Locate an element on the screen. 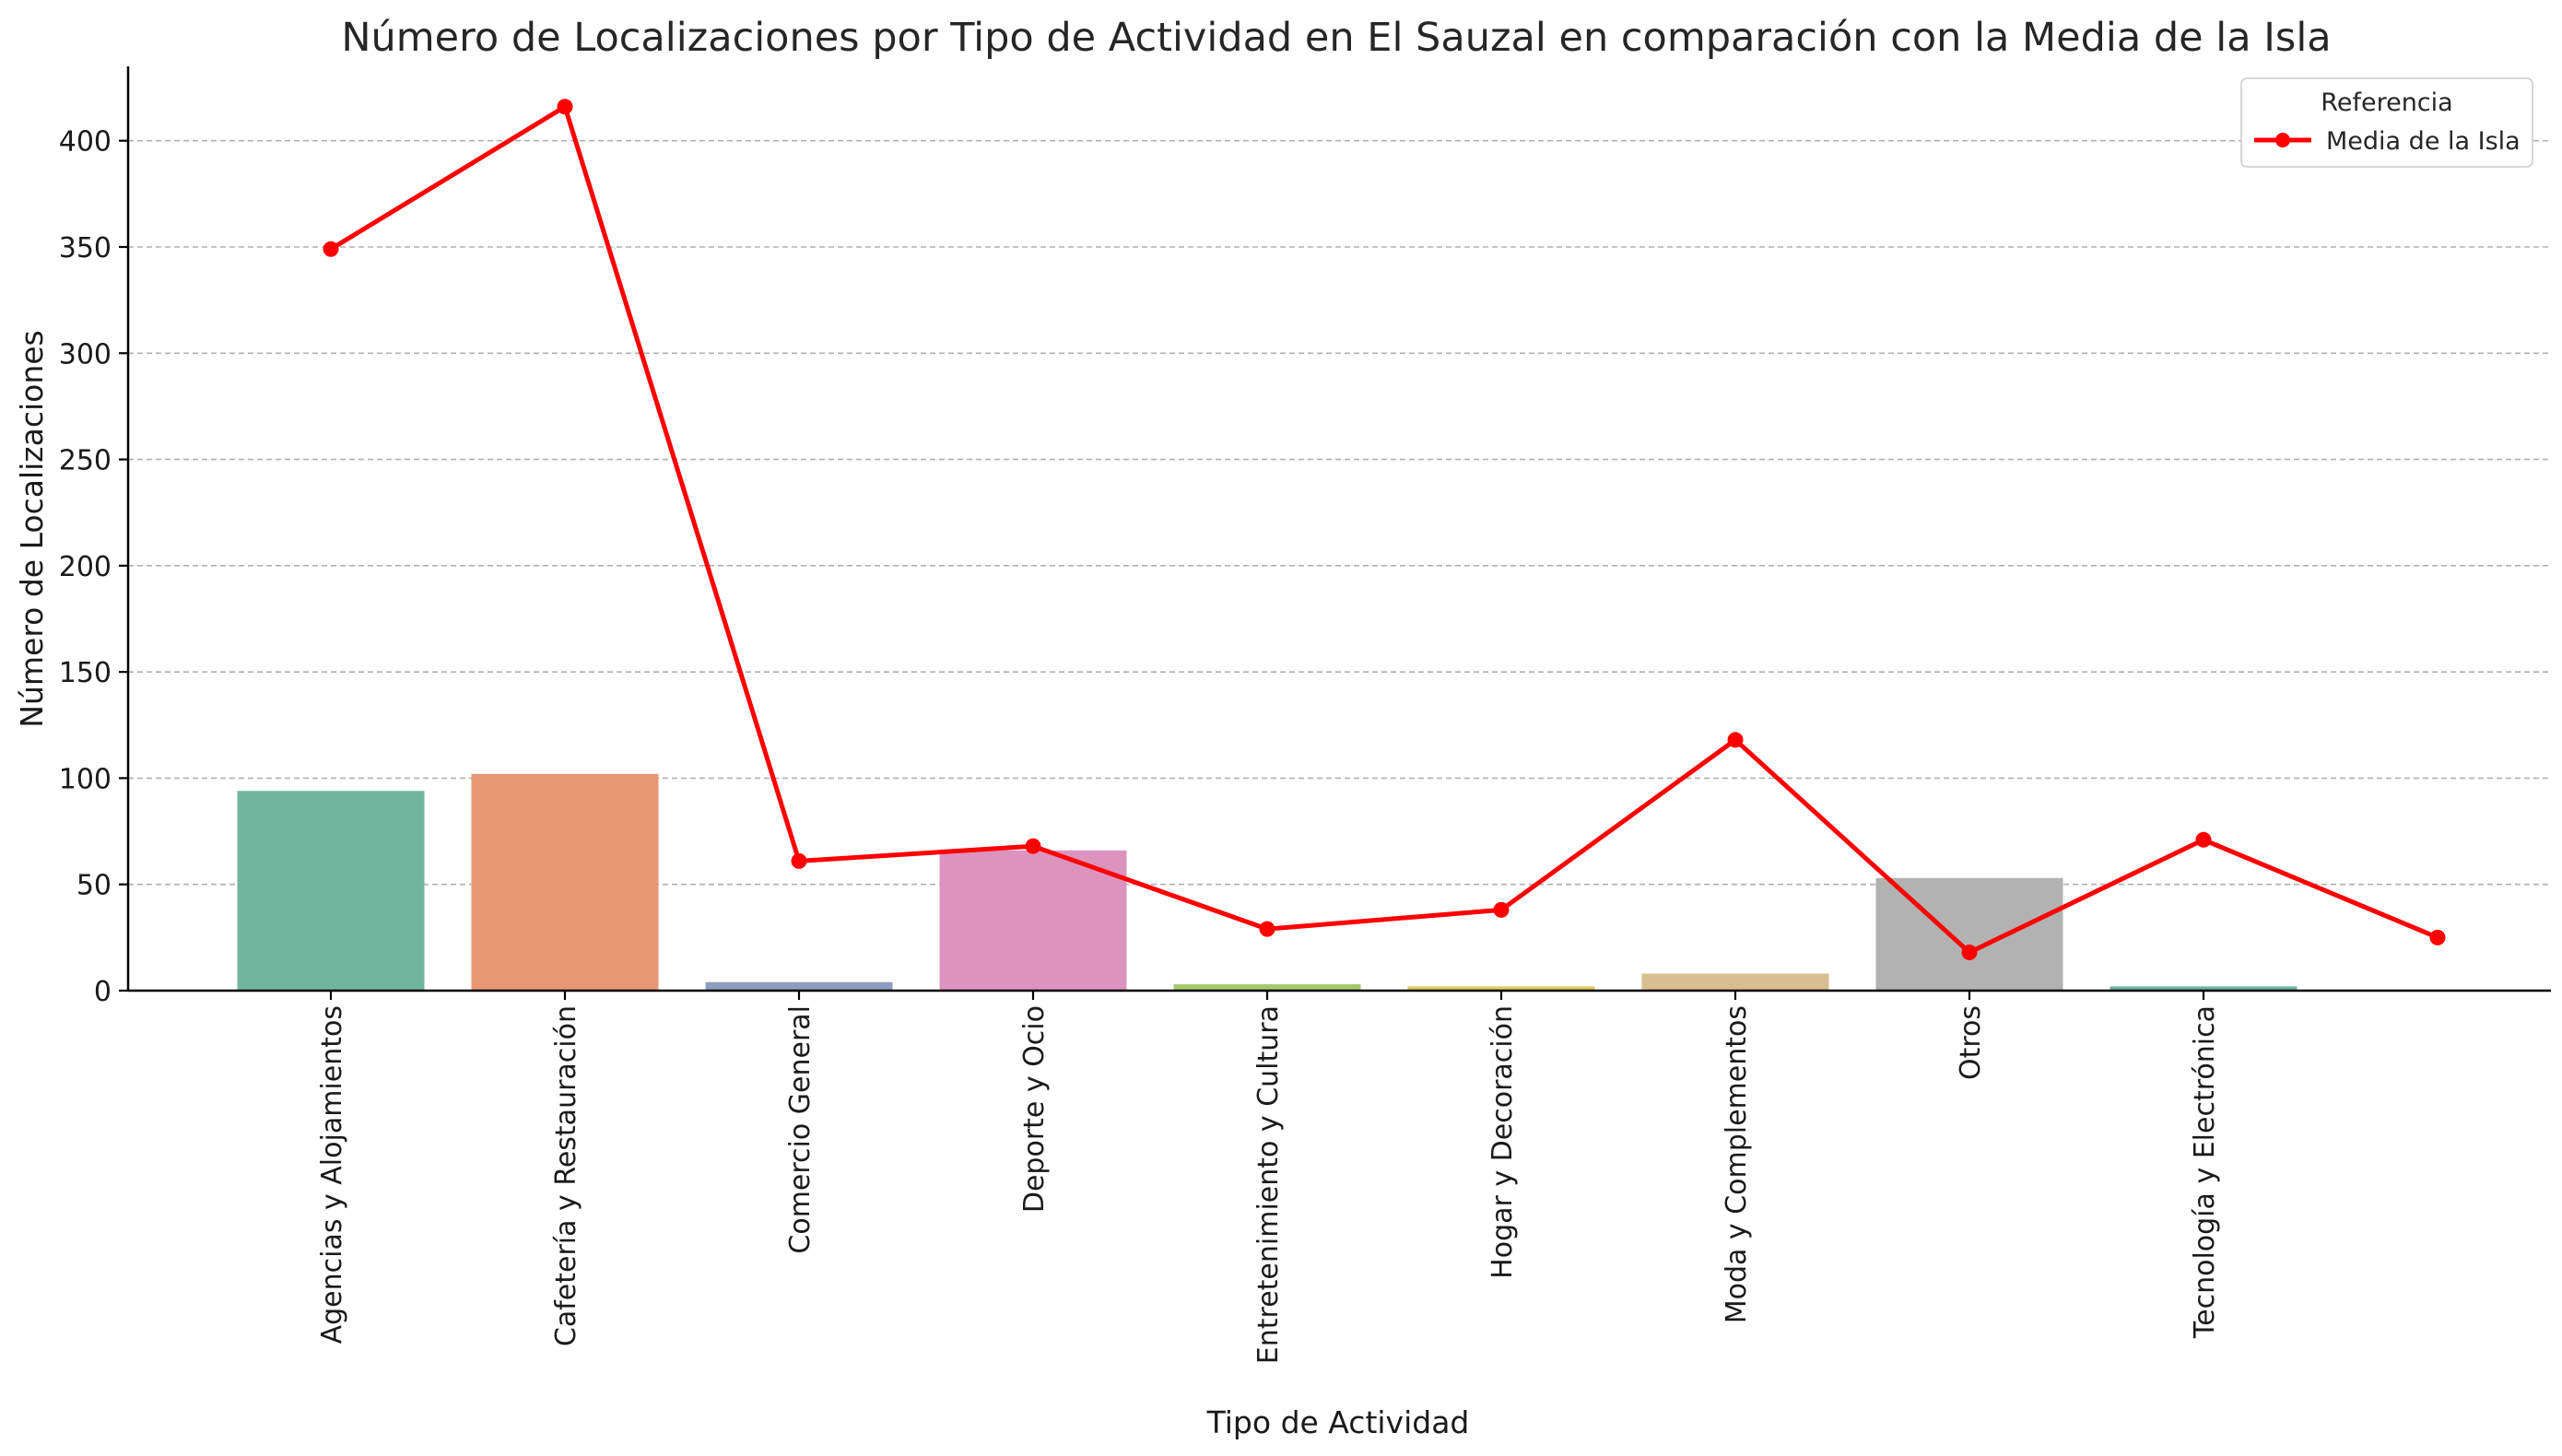  x-tick-label: Agencias y Alojamientos is located at coordinates (332, 1174).